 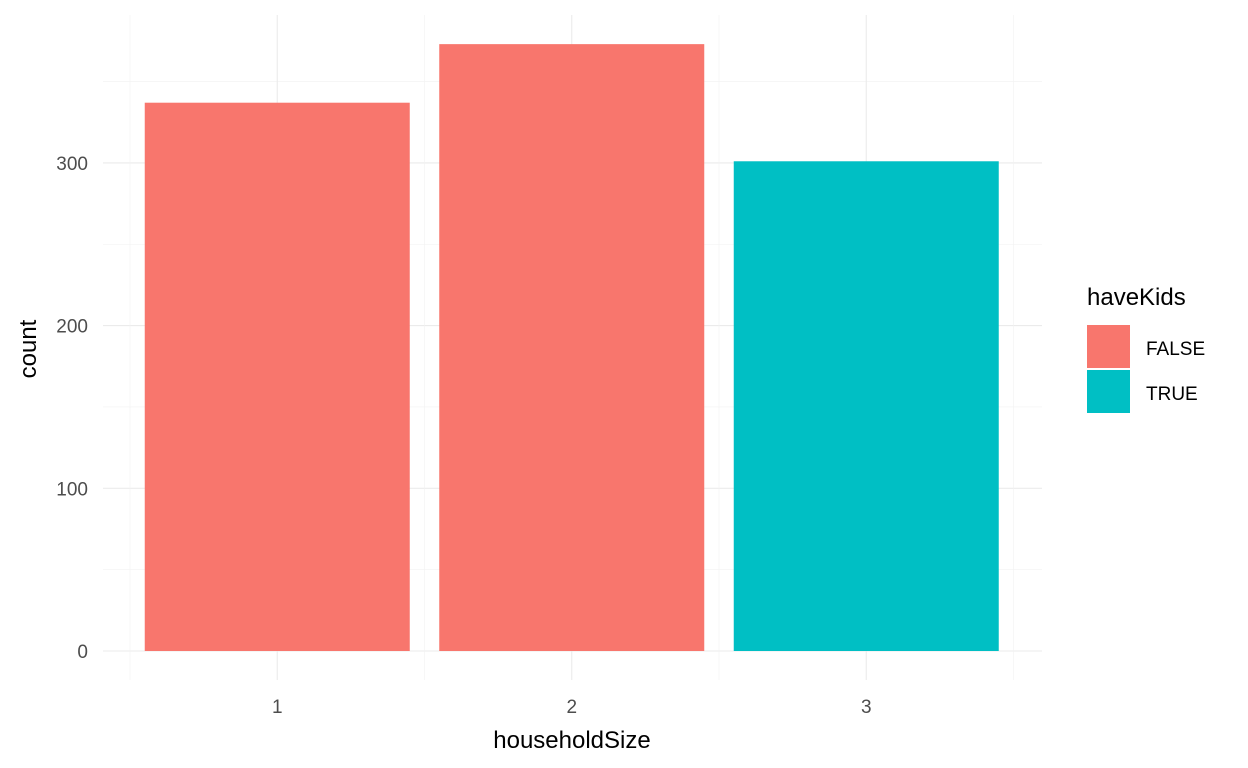 I want to click on y-axis-ticks: 0 100 200 300, so click(x=72, y=408).